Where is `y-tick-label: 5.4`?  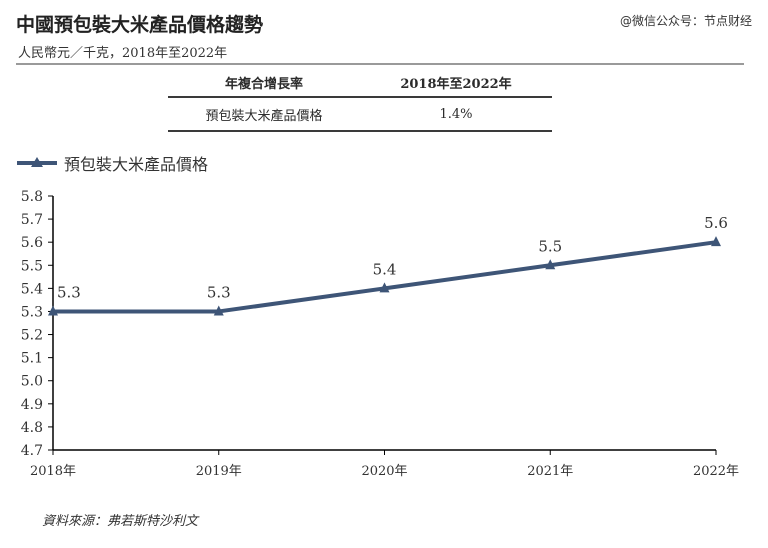
y-tick-label: 5.4 is located at coordinates (32, 289).